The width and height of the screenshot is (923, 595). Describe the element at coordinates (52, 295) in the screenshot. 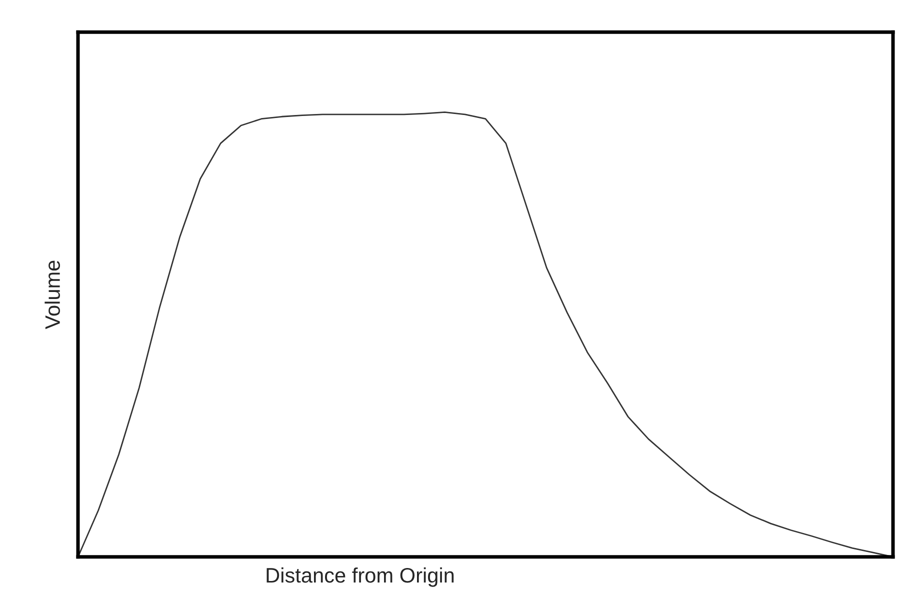

I see `y-axis-title: Volume` at that location.